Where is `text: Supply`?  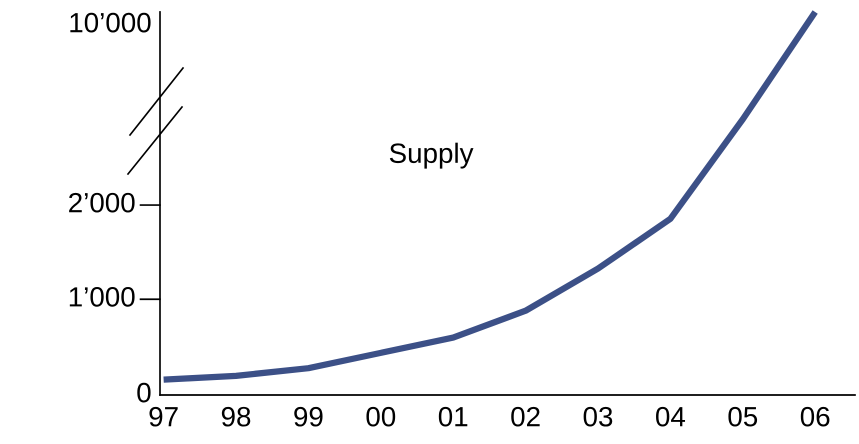 text: Supply is located at coordinates (432, 155).